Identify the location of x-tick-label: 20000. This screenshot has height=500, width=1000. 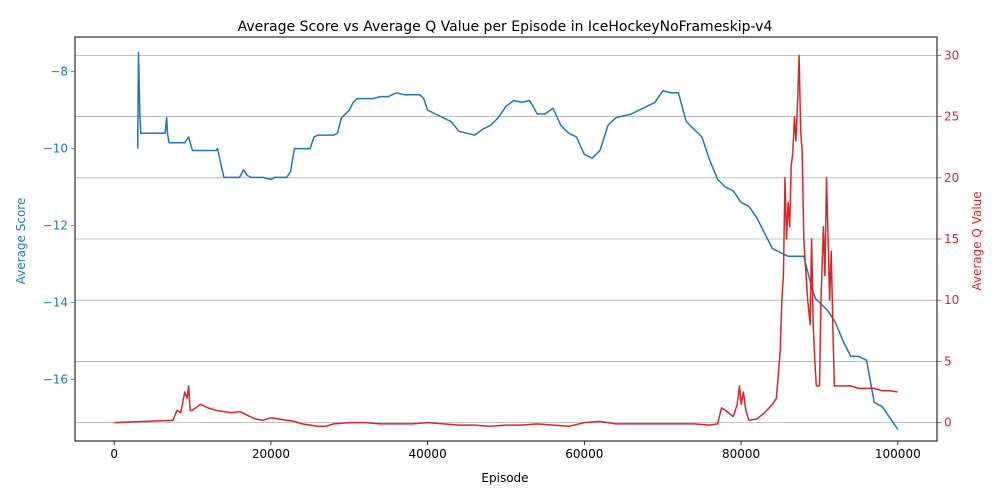
(271, 454).